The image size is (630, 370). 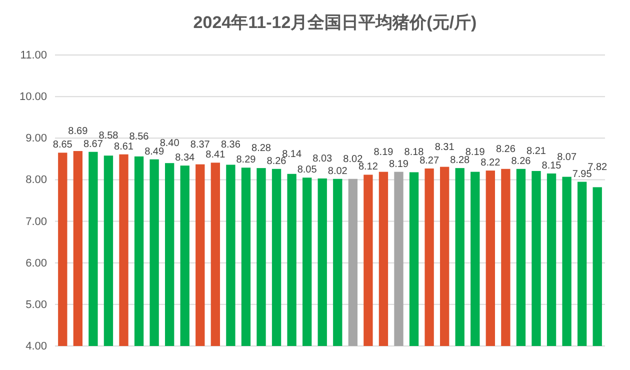 I want to click on data-label: 8.49, so click(x=154, y=152).